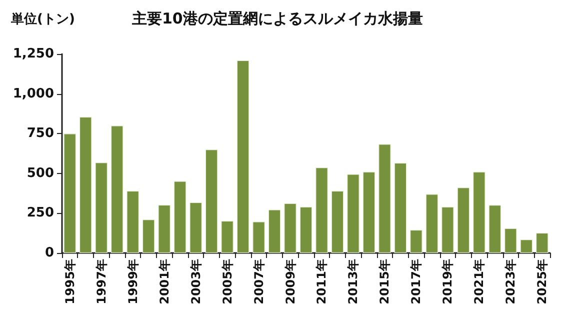  What do you see at coordinates (479, 281) in the screenshot?
I see `x-tick-label: 2021年` at bounding box center [479, 281].